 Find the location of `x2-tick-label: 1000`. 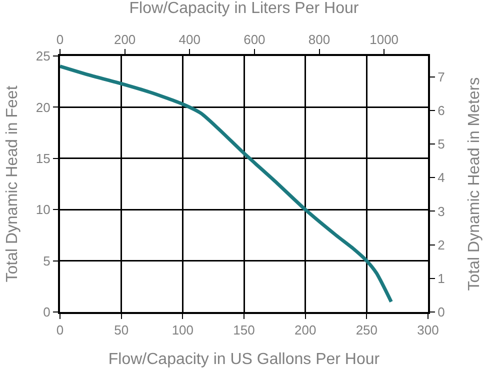

x2-tick-label: 1000 is located at coordinates (384, 39).